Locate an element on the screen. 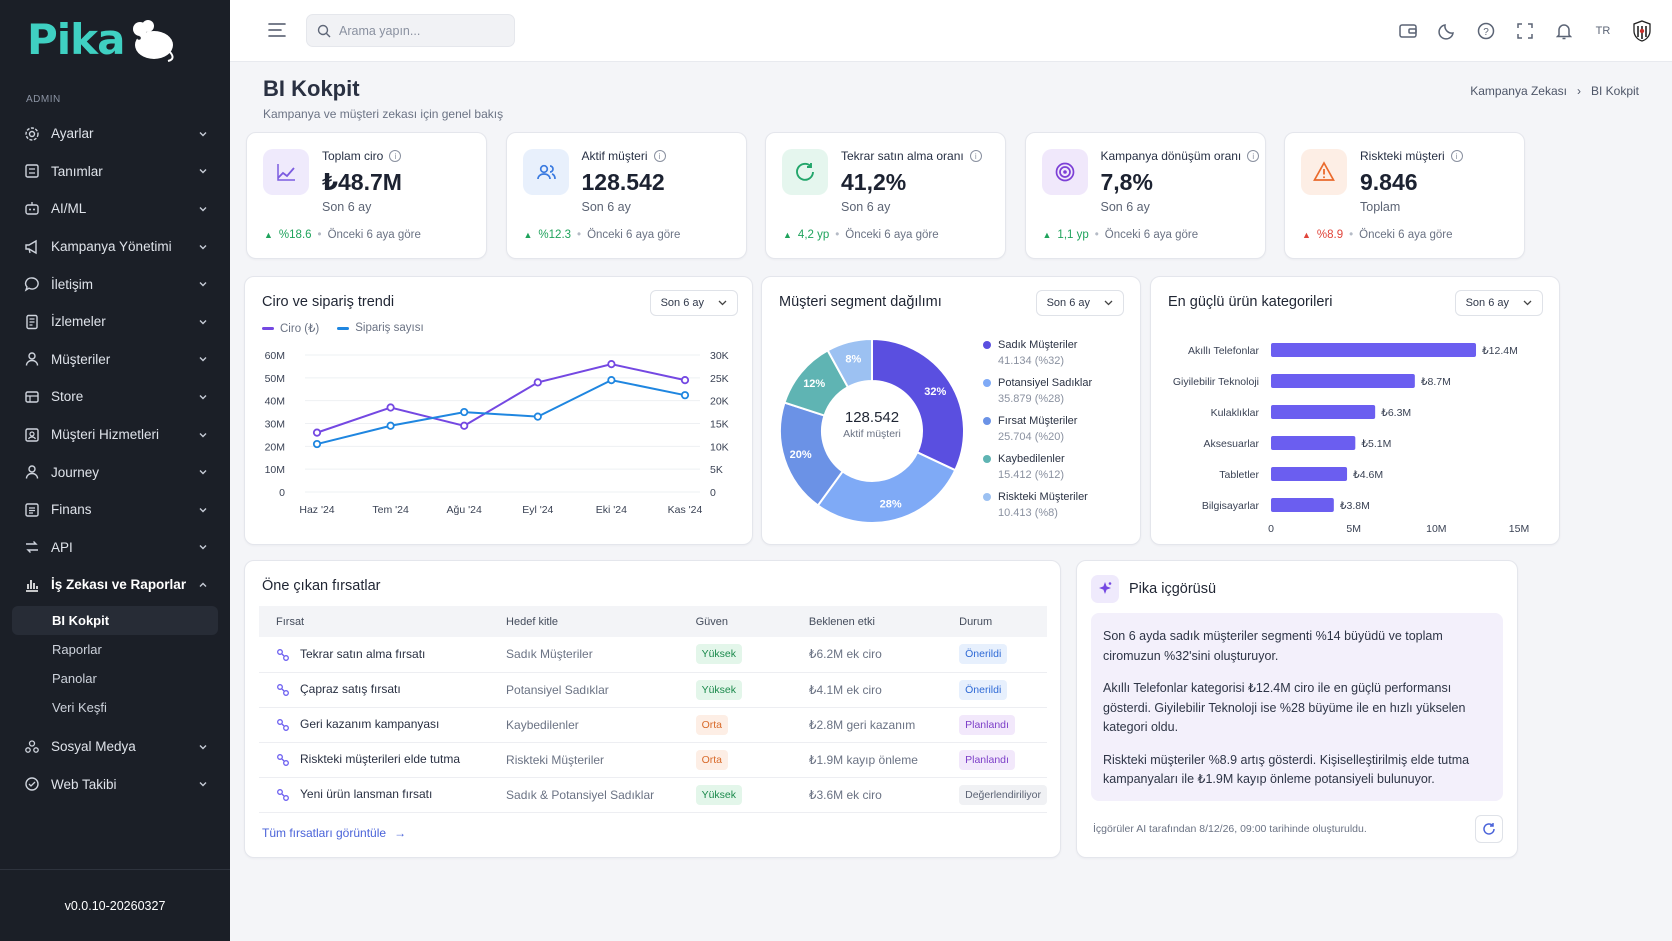 The height and width of the screenshot is (941, 1672). dark-mode-moon-icon is located at coordinates (1447, 31).